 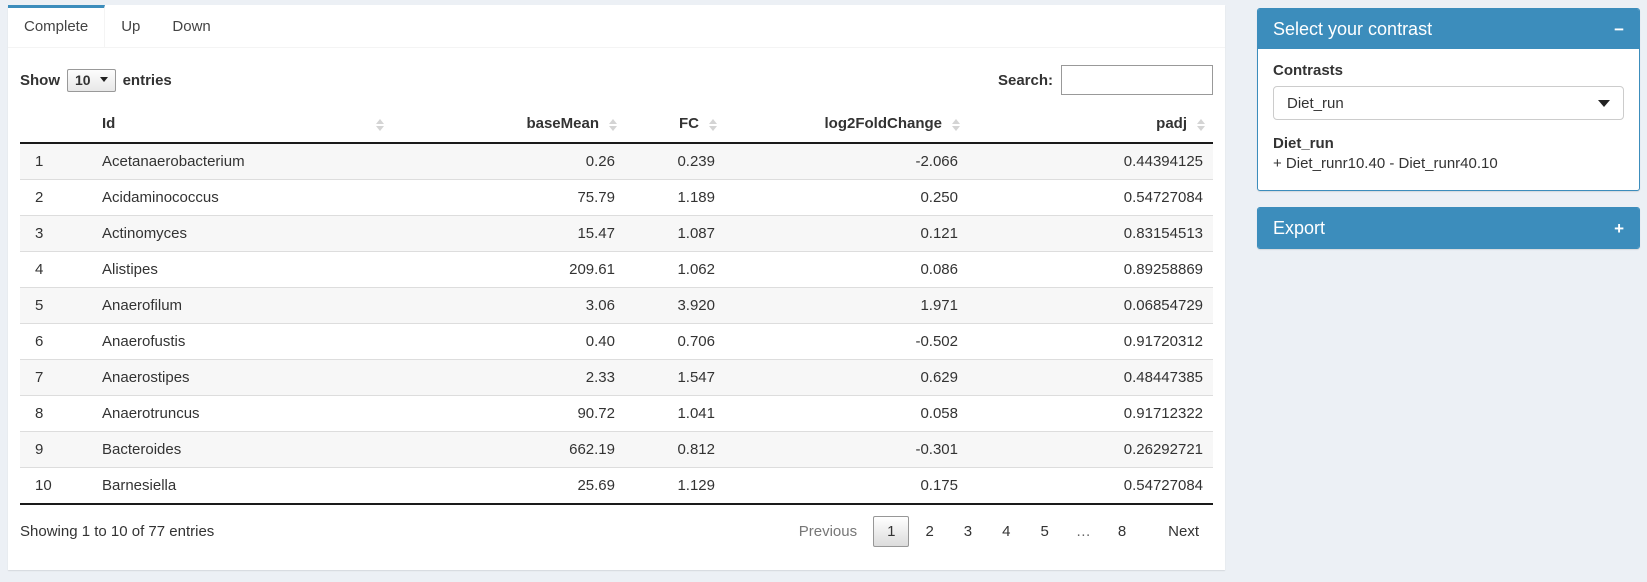 I want to click on contrast-select-value: Diet_run, so click(x=1315, y=103).